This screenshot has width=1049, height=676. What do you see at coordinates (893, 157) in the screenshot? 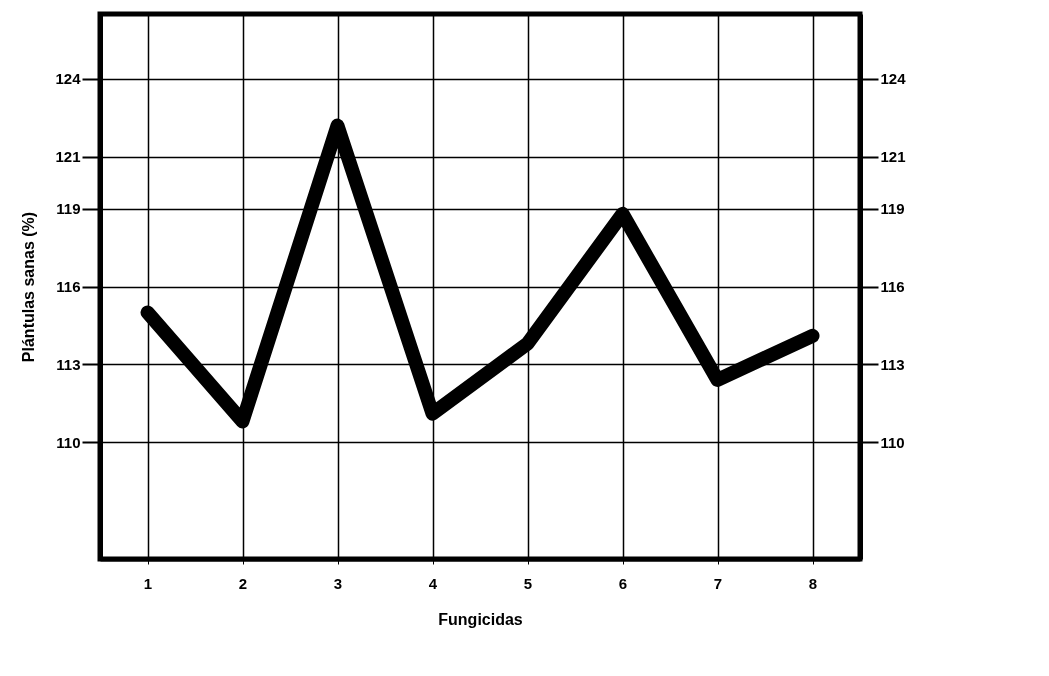
I see `y2-tick-label: 121` at bounding box center [893, 157].